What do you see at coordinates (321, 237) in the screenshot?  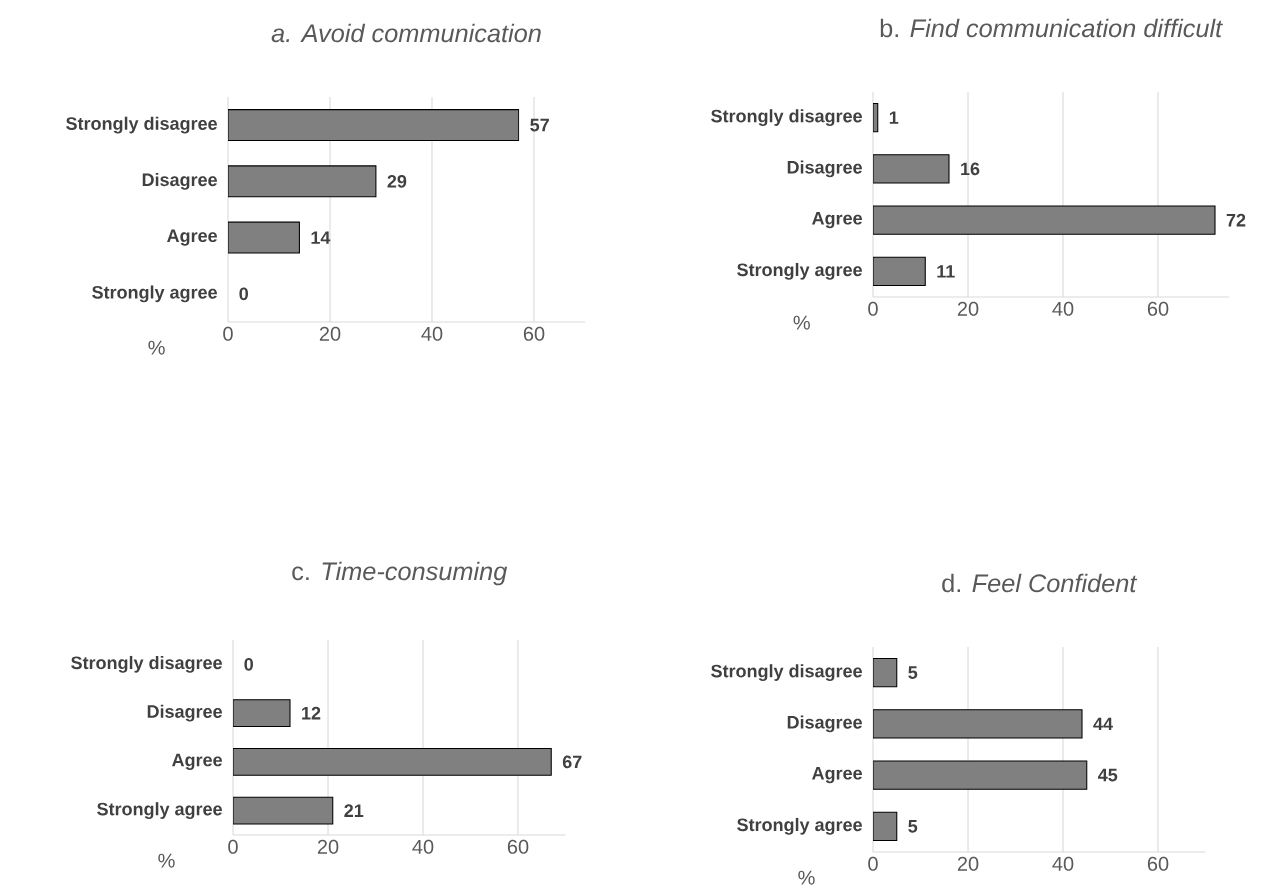 I see `data-label: 14` at bounding box center [321, 237].